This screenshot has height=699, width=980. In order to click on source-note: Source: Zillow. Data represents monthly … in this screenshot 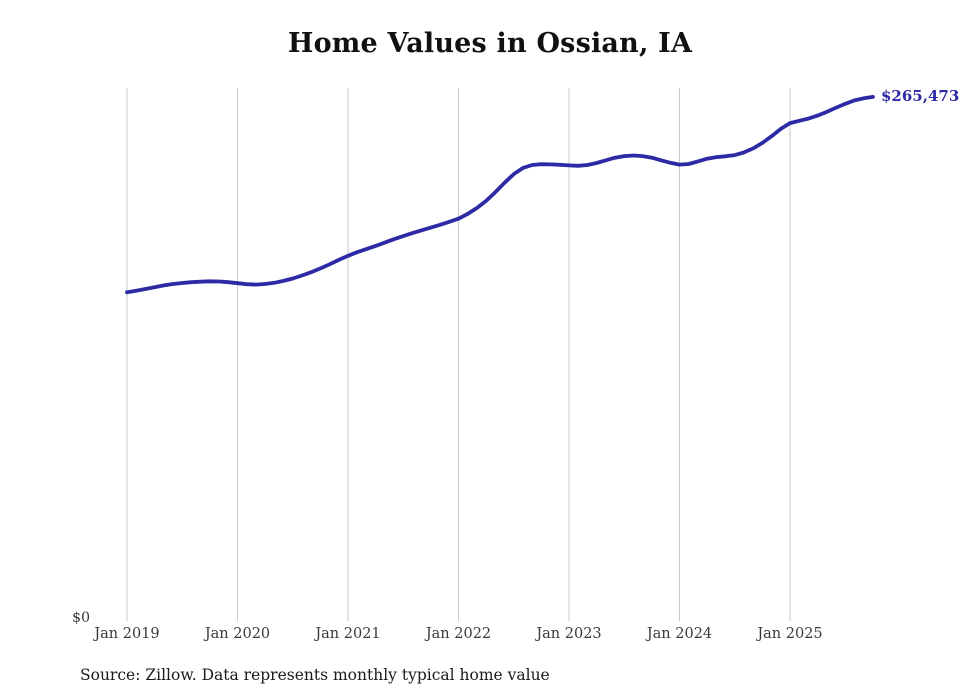, I will do `click(315, 675)`.